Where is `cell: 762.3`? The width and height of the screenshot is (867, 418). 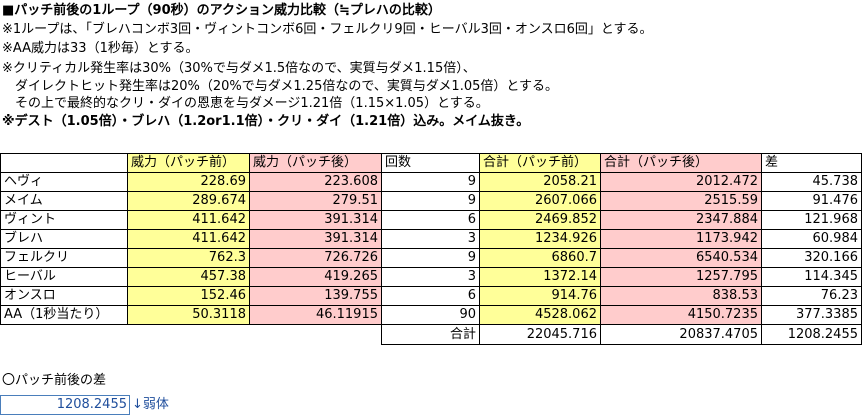 cell: 762.3 is located at coordinates (188, 258).